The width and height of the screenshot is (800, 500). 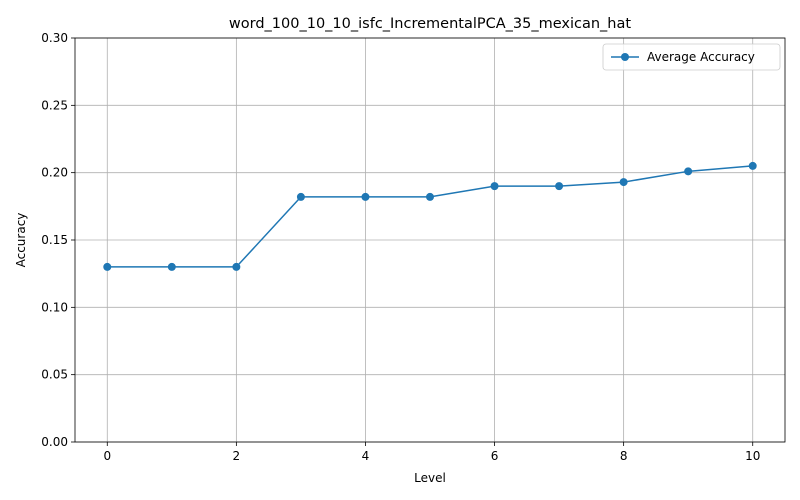 I want to click on x-axis-label: Level, so click(x=430, y=478).